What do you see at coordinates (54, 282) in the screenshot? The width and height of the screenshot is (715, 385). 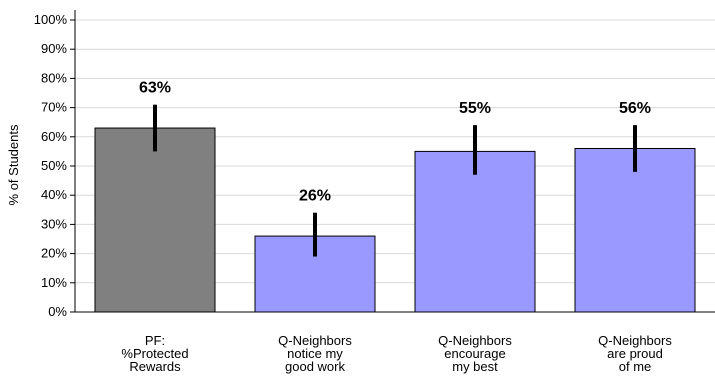 I see `y-tick-label: 10%` at bounding box center [54, 282].